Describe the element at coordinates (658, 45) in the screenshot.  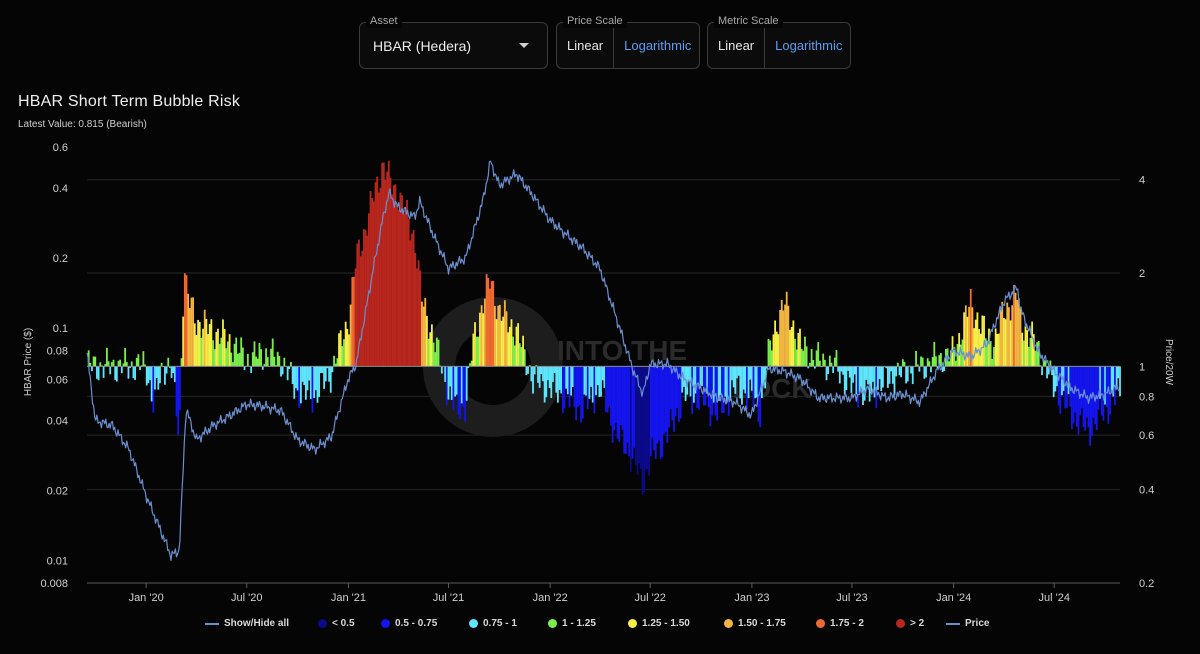
I see `price-scale-log-button: Logarithmic` at that location.